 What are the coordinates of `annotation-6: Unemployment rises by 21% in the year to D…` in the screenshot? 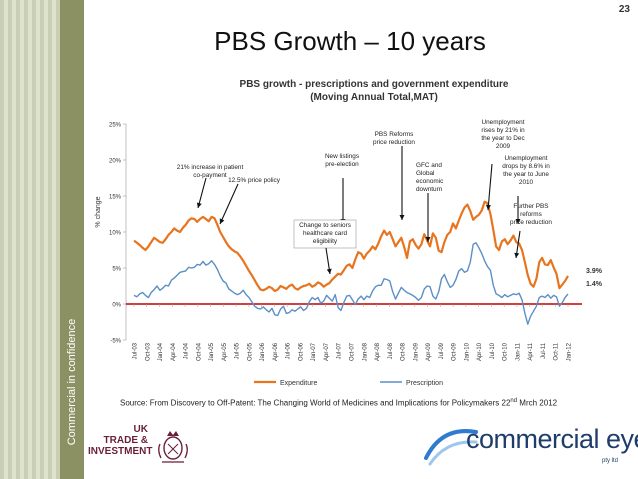 It's located at (503, 134).